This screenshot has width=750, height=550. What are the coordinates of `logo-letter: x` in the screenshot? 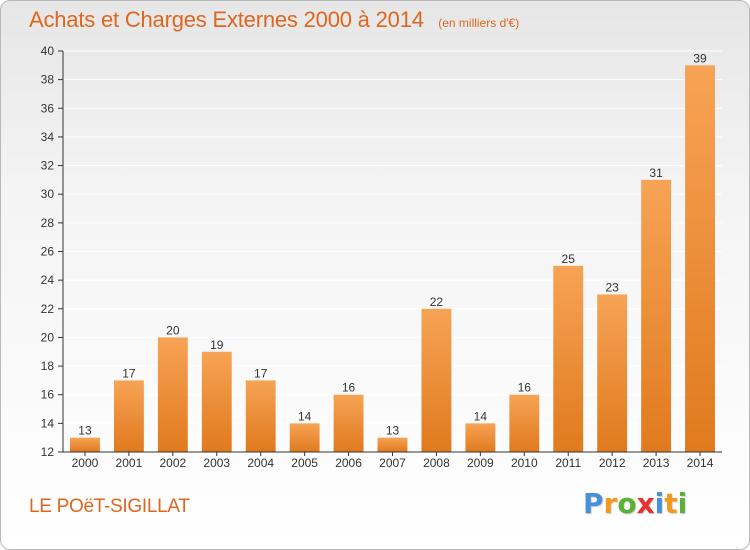 It's located at (645, 503).